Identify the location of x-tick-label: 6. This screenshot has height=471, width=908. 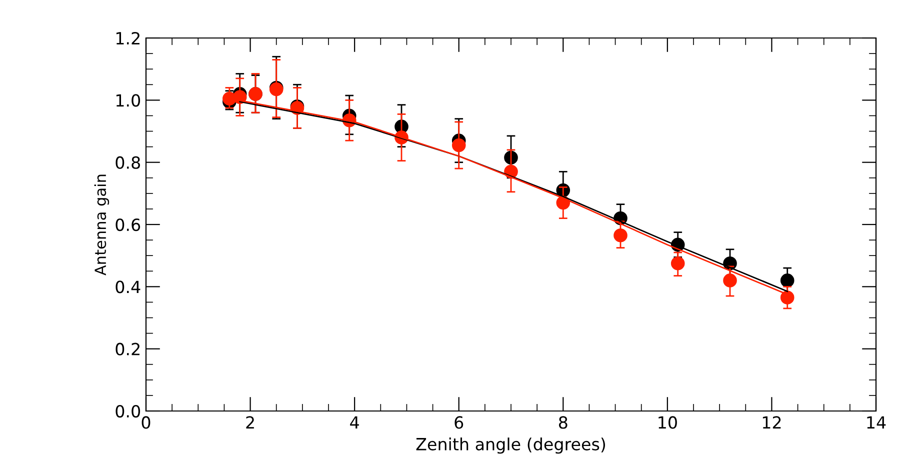
(459, 422).